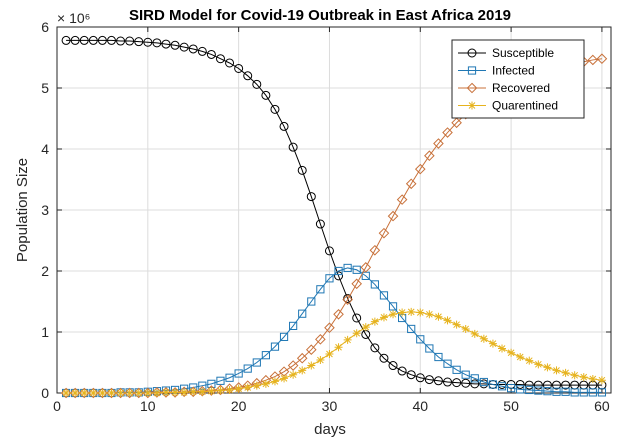 The image size is (618, 438). What do you see at coordinates (57, 406) in the screenshot?
I see `x-tick-label: 0` at bounding box center [57, 406].